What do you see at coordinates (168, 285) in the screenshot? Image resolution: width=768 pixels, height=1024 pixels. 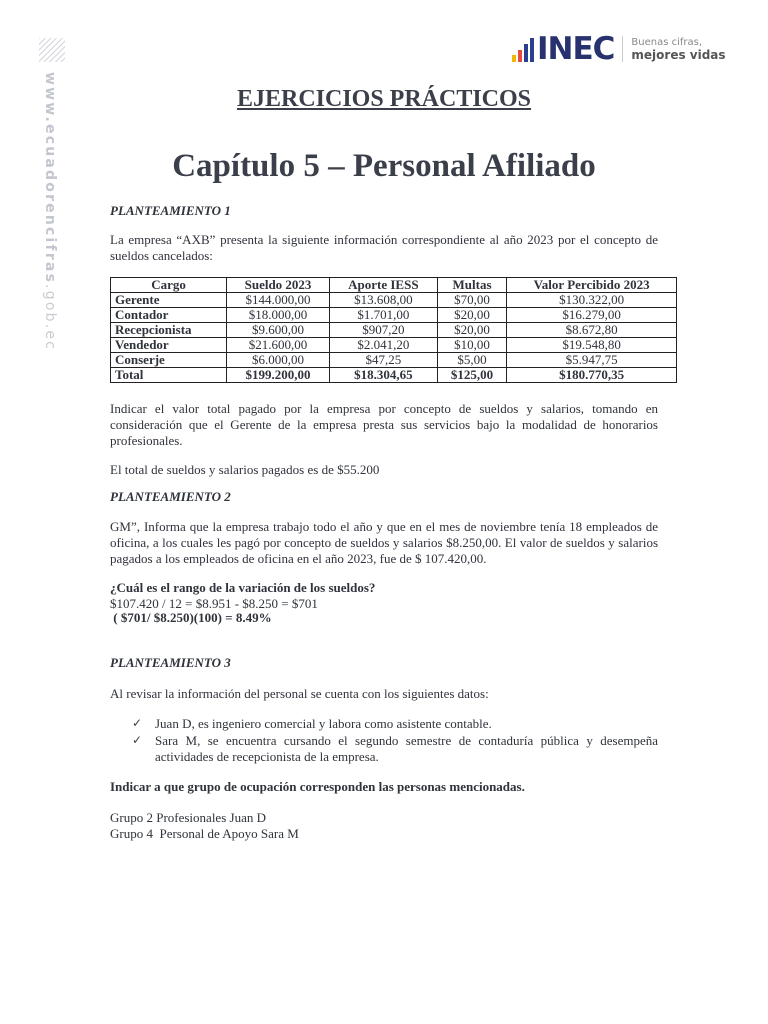 I see `column-header: Cargo` at bounding box center [168, 285].